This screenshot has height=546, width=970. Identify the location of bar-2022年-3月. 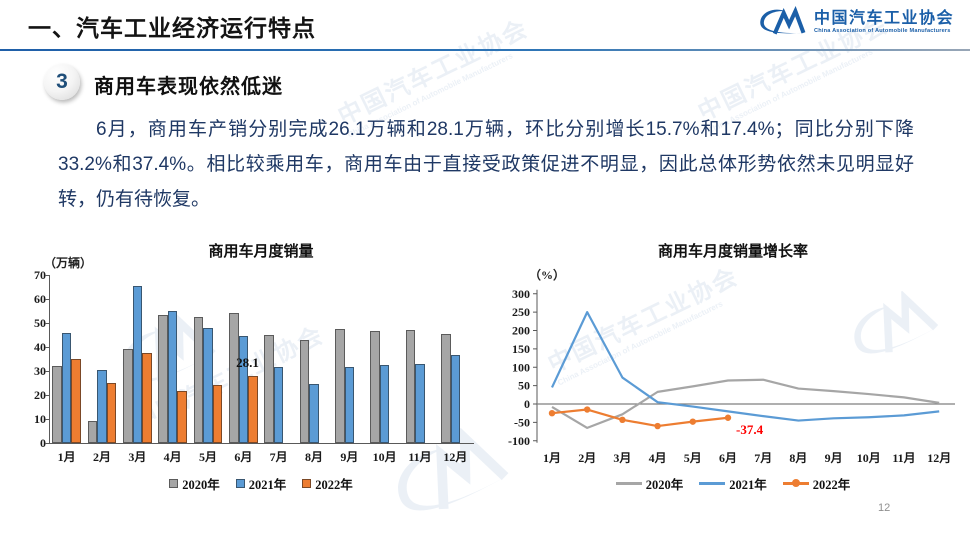
(147, 398).